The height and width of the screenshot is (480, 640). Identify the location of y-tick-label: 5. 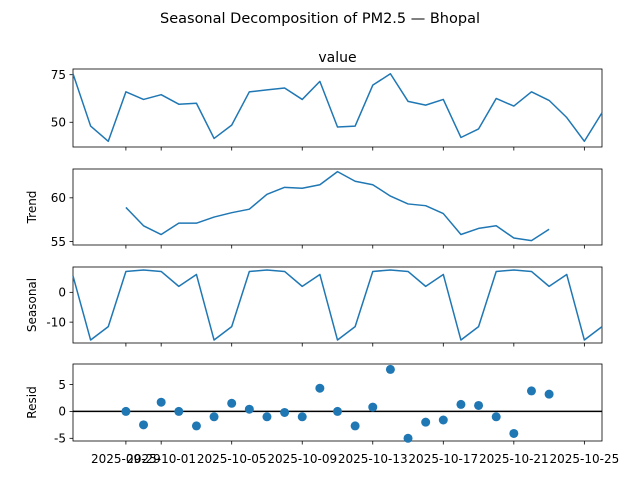
(62, 385).